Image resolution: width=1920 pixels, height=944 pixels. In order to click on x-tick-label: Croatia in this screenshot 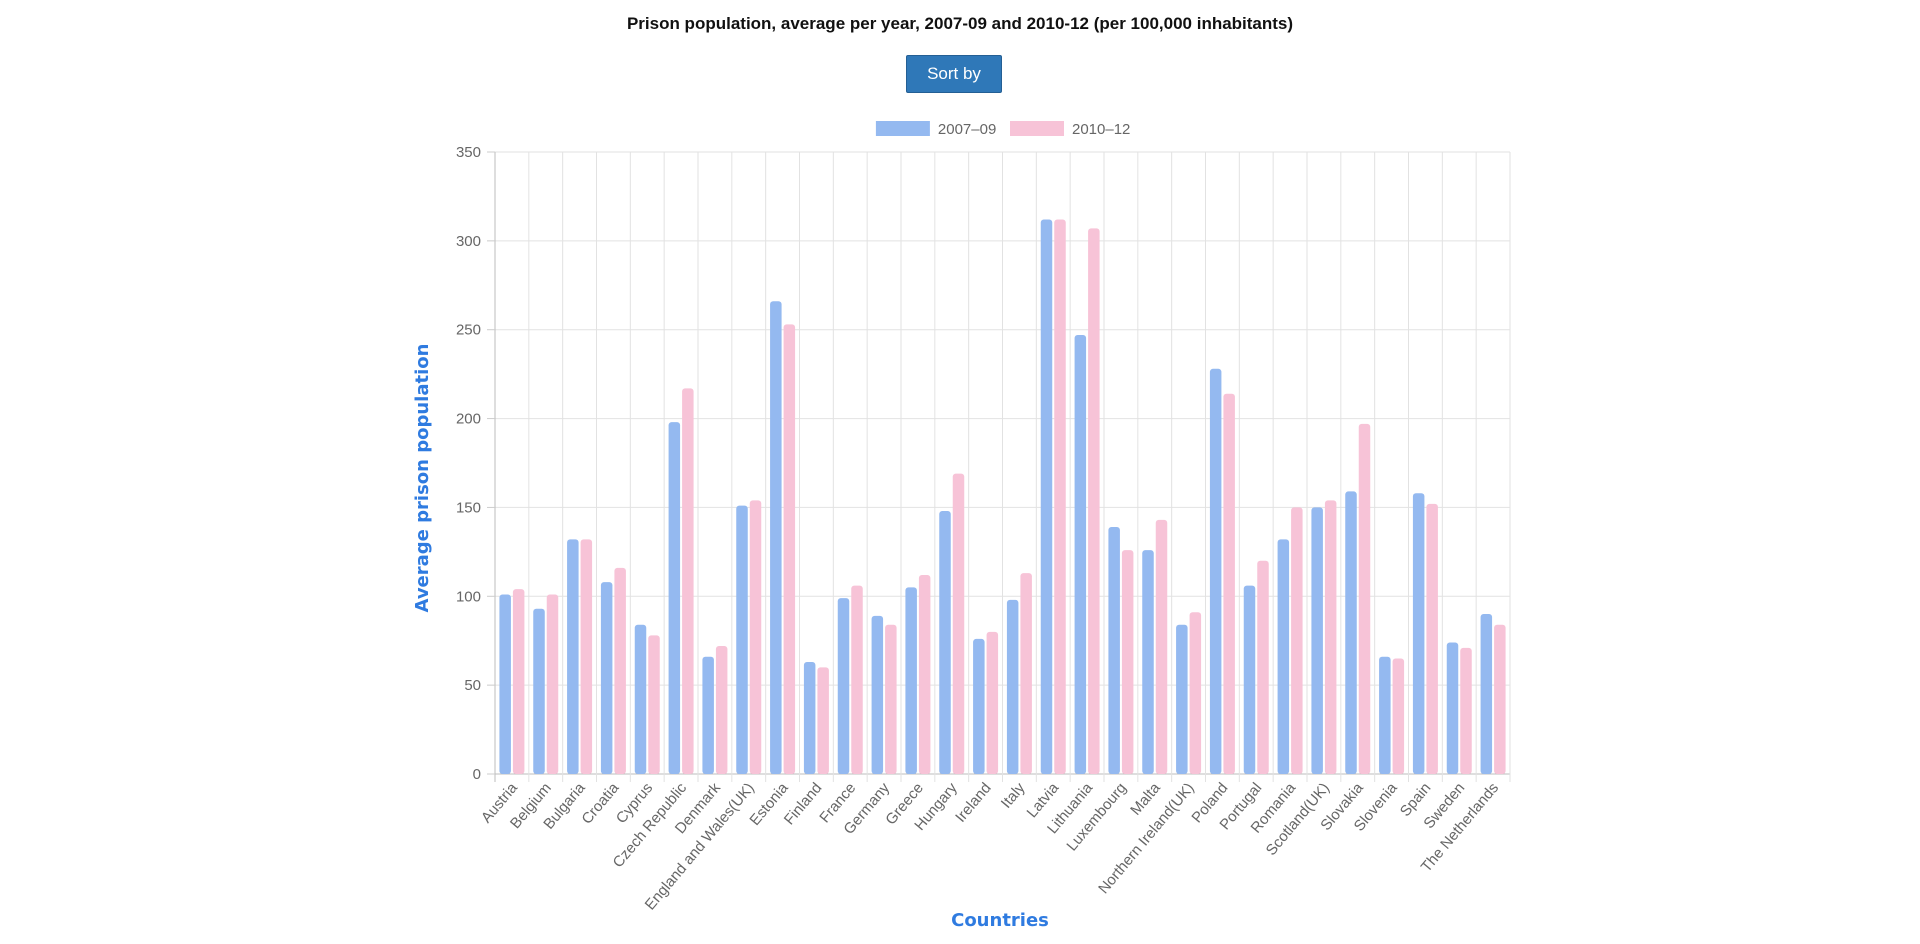, I will do `click(600, 803)`.